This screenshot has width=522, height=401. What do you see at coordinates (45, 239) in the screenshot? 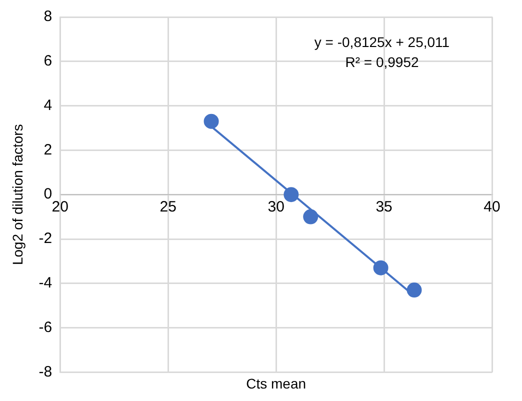
I see `y-tick-label: -2` at bounding box center [45, 239].